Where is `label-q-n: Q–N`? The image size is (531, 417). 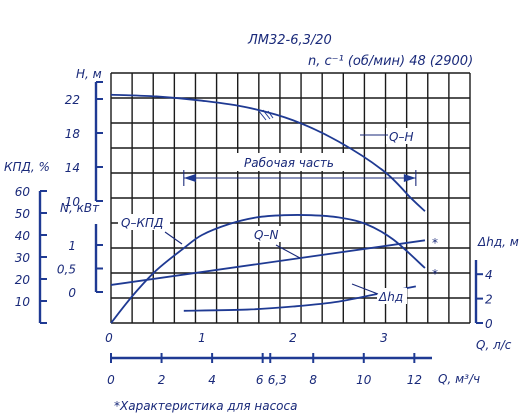 label-q-n: Q–N is located at coordinates (266, 235).